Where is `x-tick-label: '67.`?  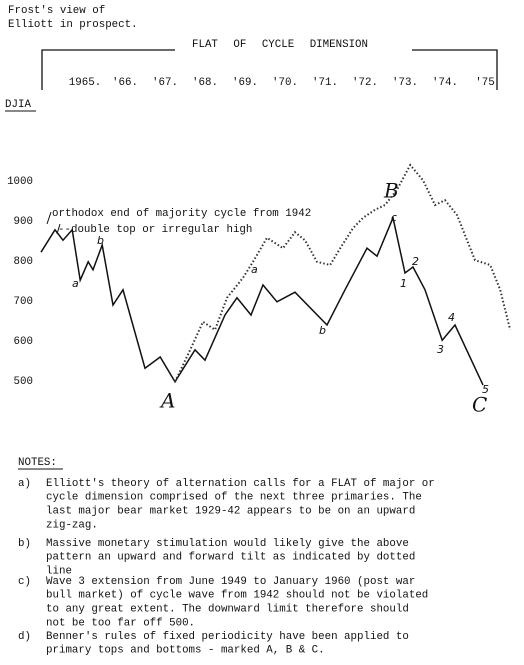 x-tick-label: '67. is located at coordinates (165, 83).